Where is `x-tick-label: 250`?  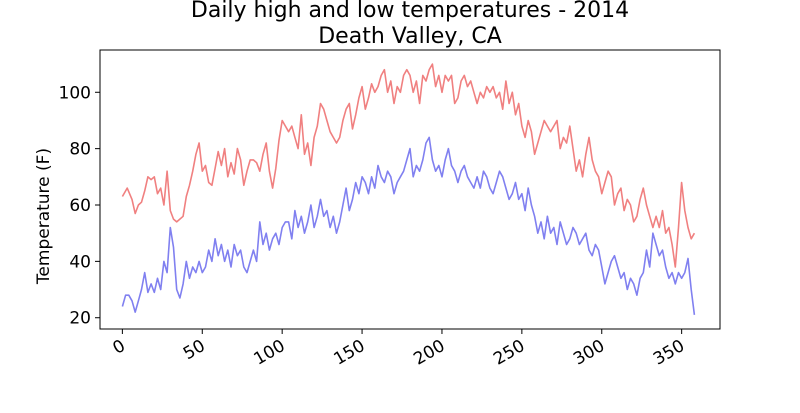
x-tick-label: 250 is located at coordinates (509, 353).